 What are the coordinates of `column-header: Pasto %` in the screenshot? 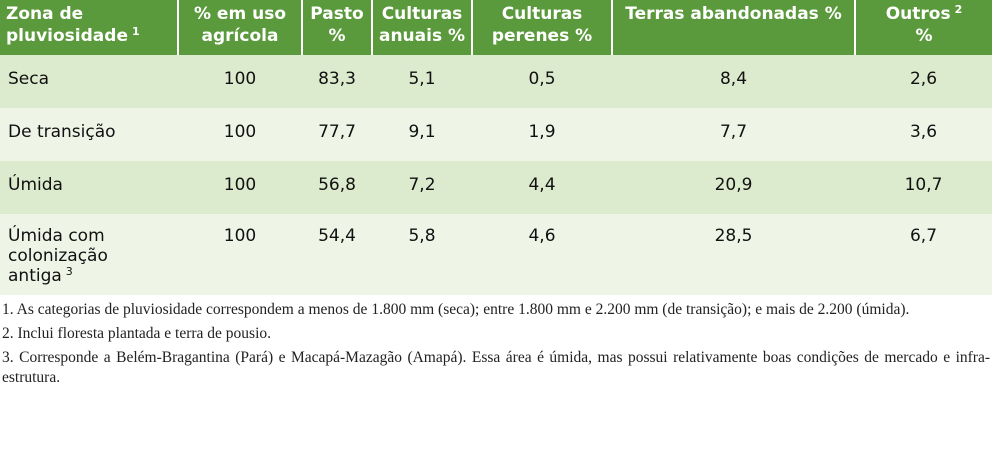 It's located at (336, 27).